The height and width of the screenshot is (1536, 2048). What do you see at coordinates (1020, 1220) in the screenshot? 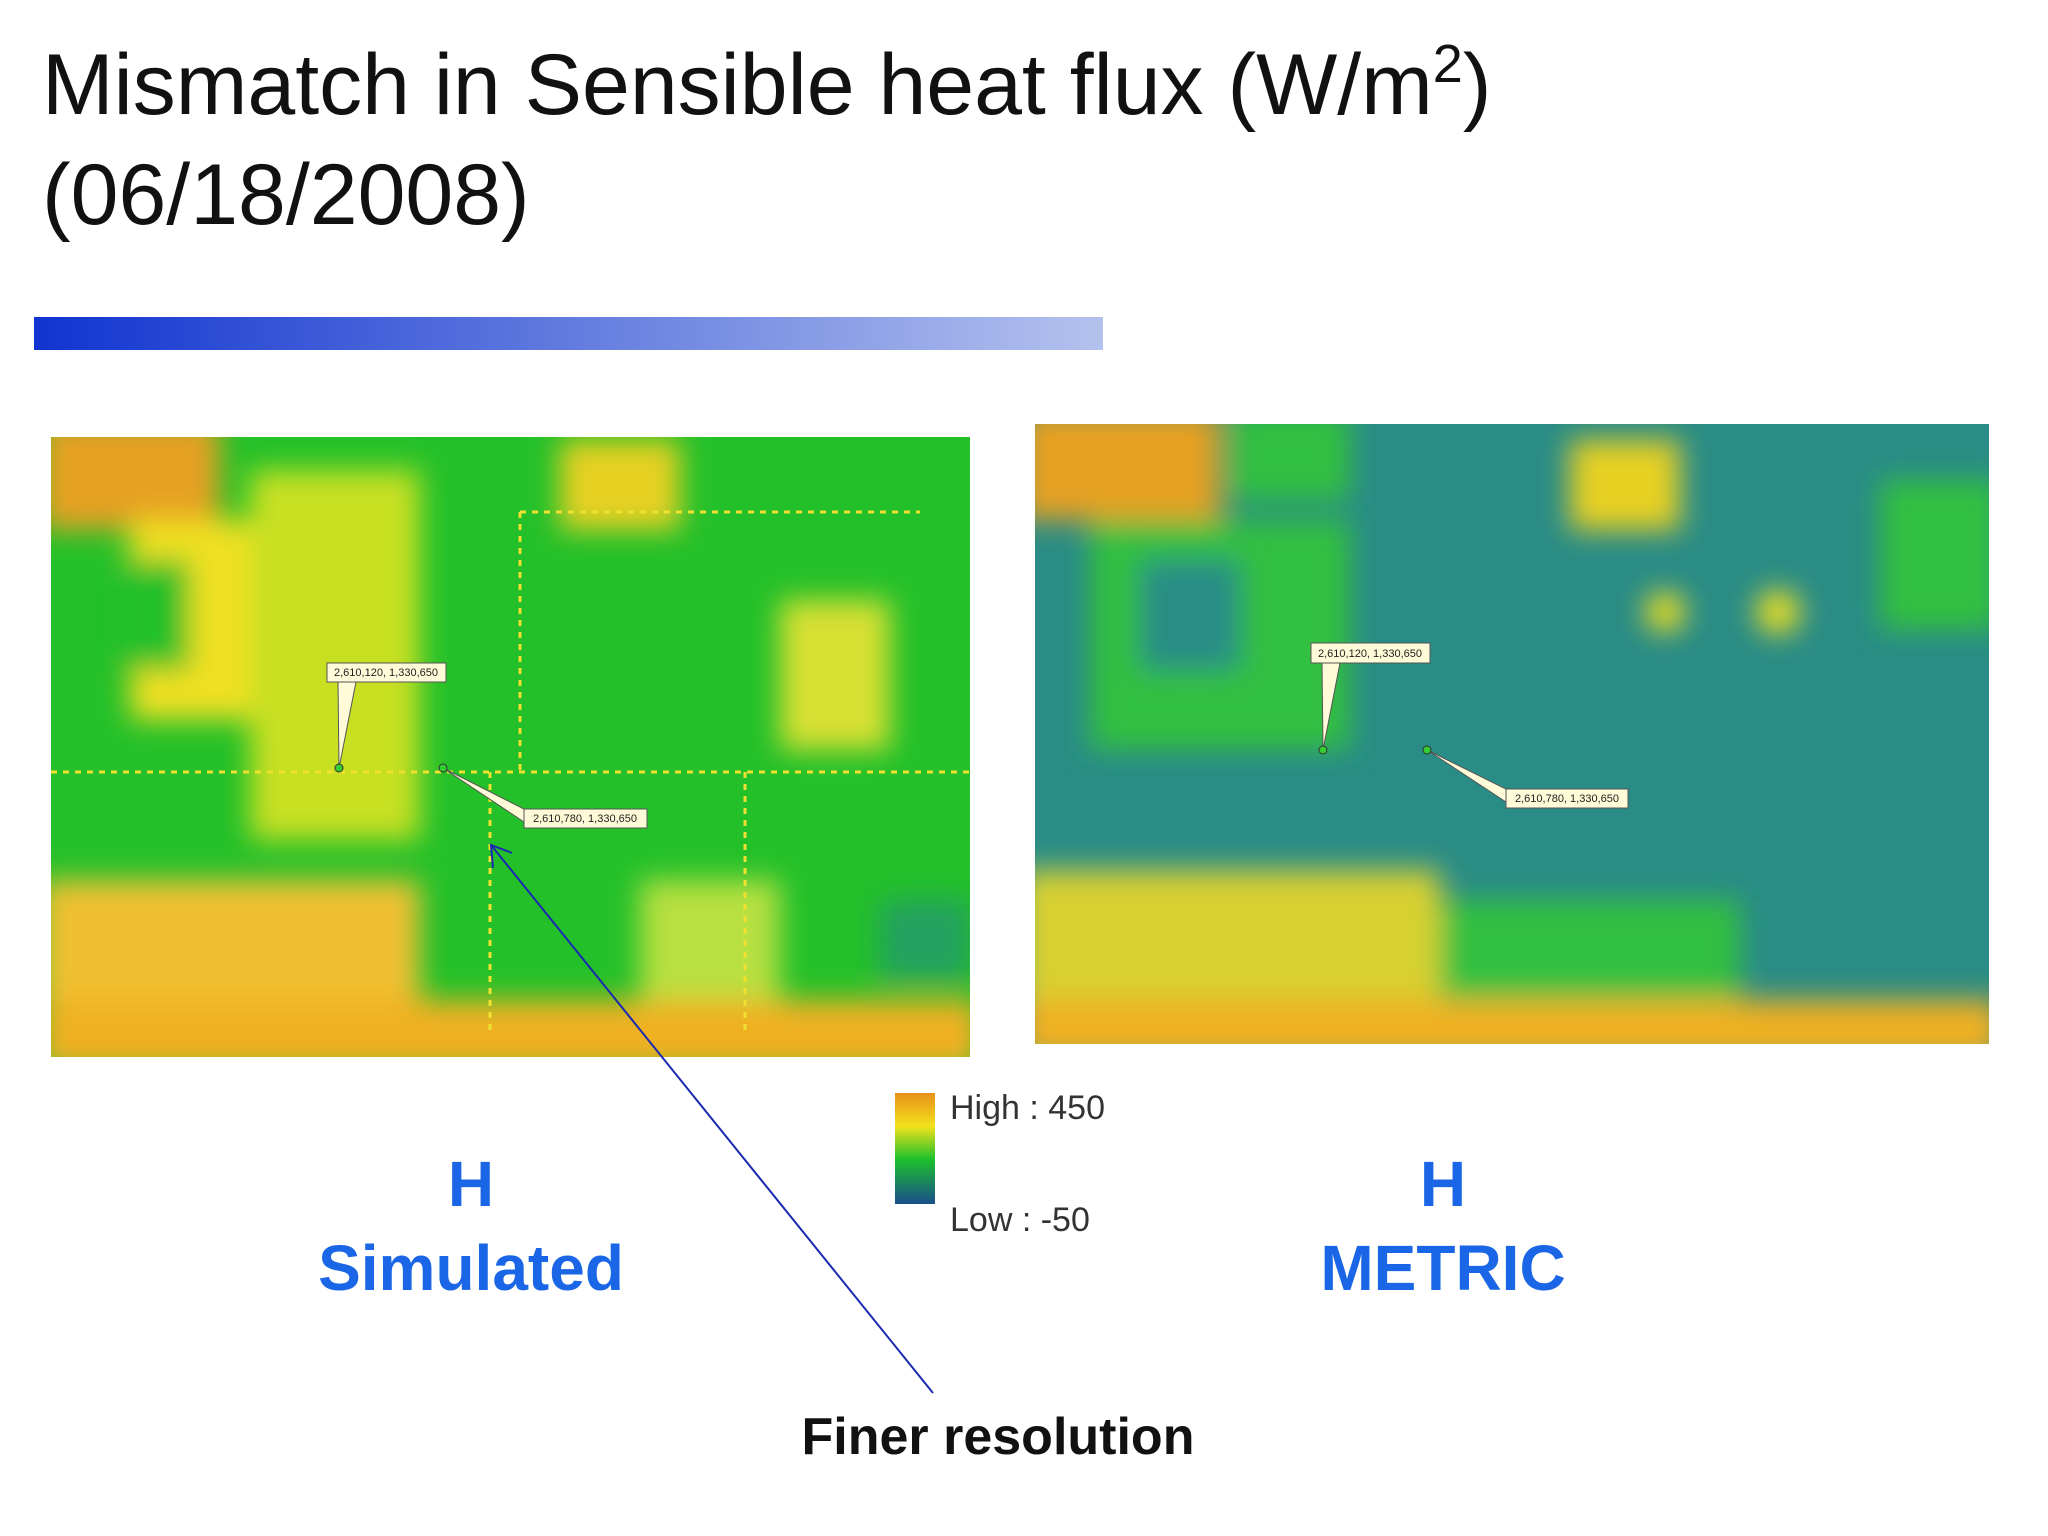
I see `legend-low: Low : -50` at bounding box center [1020, 1220].